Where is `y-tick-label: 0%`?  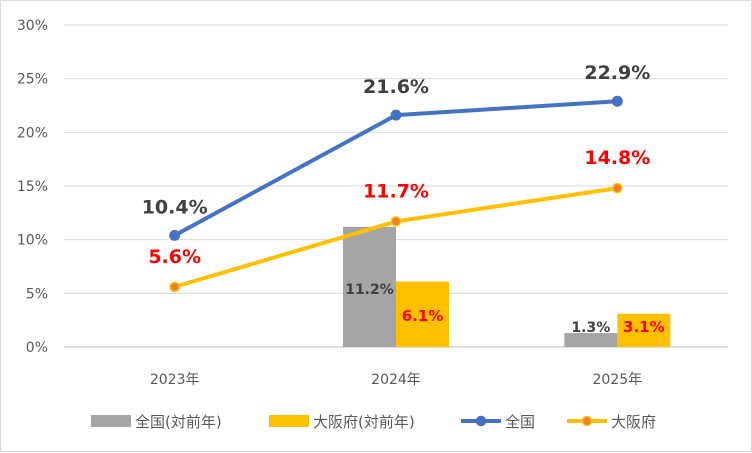
y-tick-label: 0% is located at coordinates (37, 348).